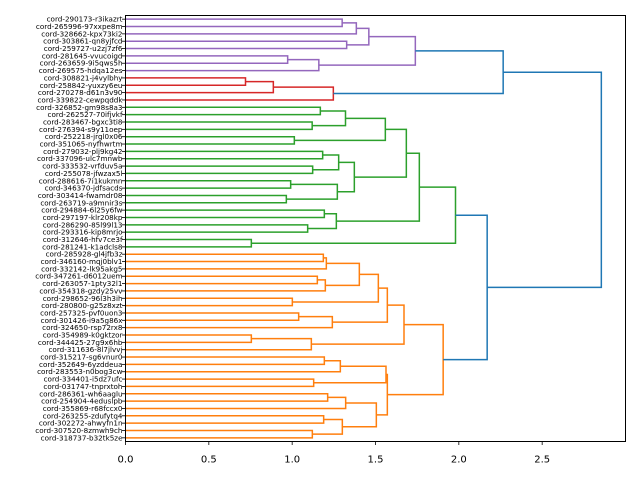  Describe the element at coordinates (83, 298) in the screenshot. I see `leaf-label: cord-298652-96l3h3ih` at that location.